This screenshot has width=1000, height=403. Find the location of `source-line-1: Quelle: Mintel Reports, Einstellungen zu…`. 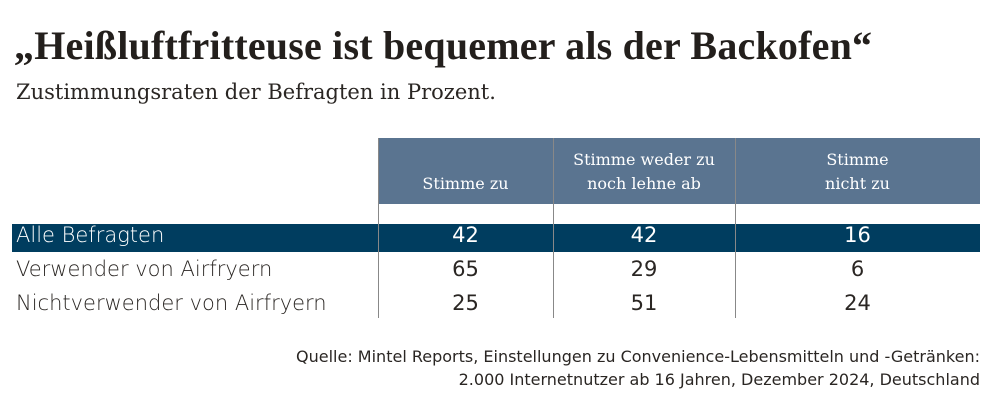

source-line-1: Quelle: Mintel Reports, Einstellungen zu… is located at coordinates (638, 356).